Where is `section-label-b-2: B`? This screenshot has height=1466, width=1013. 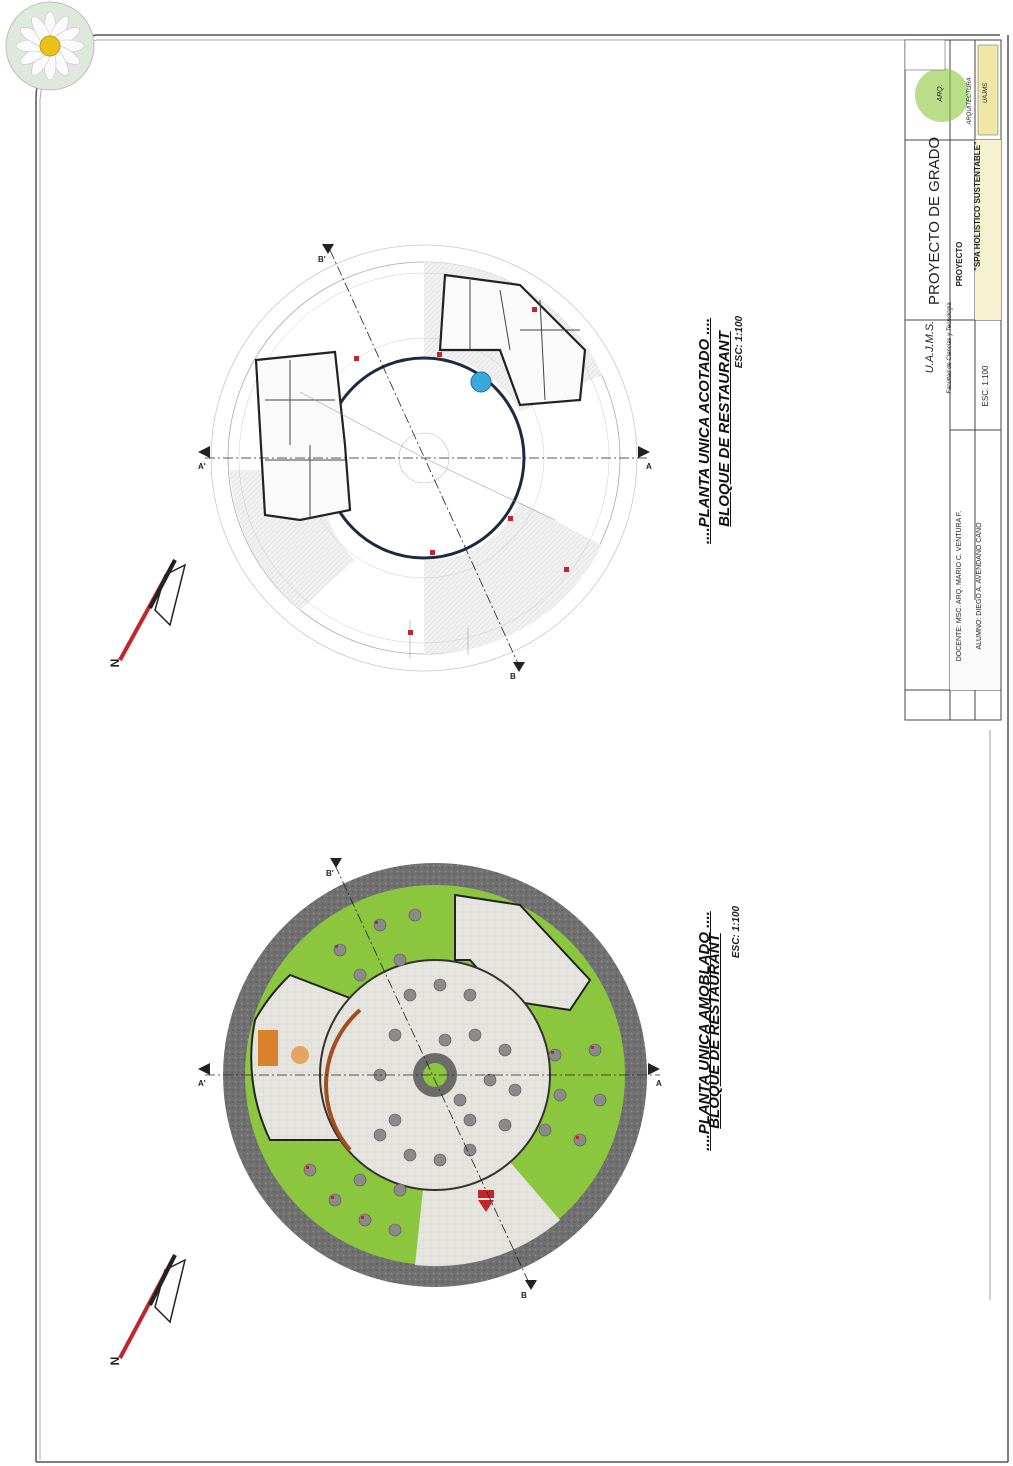
section-label-b-2: B is located at coordinates (524, 1295).